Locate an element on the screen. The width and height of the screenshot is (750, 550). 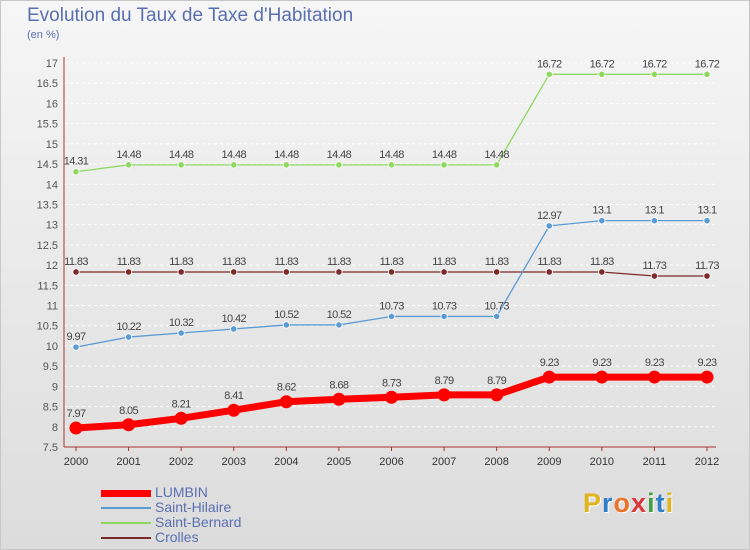
data-label-lumbin: 8.41 is located at coordinates (233, 396).